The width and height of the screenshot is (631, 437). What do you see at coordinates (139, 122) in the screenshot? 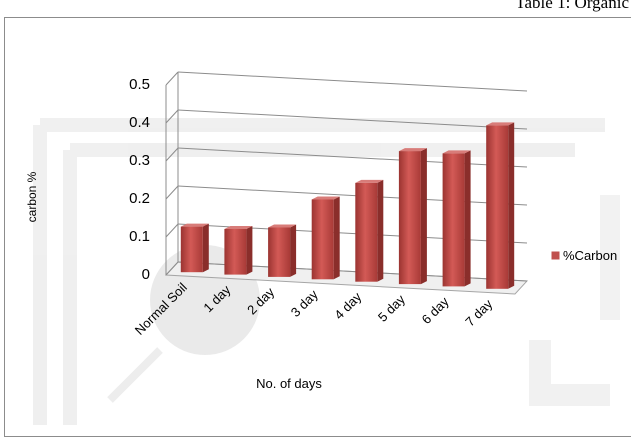
I see `y-tick-label: 0.4` at bounding box center [139, 122].